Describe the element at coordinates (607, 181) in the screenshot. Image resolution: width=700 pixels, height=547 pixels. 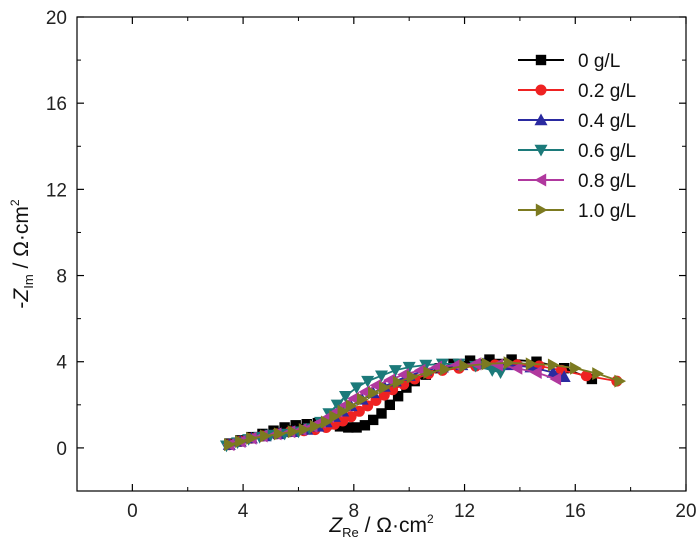
I see `legend-label: 0.8 g/L` at that location.